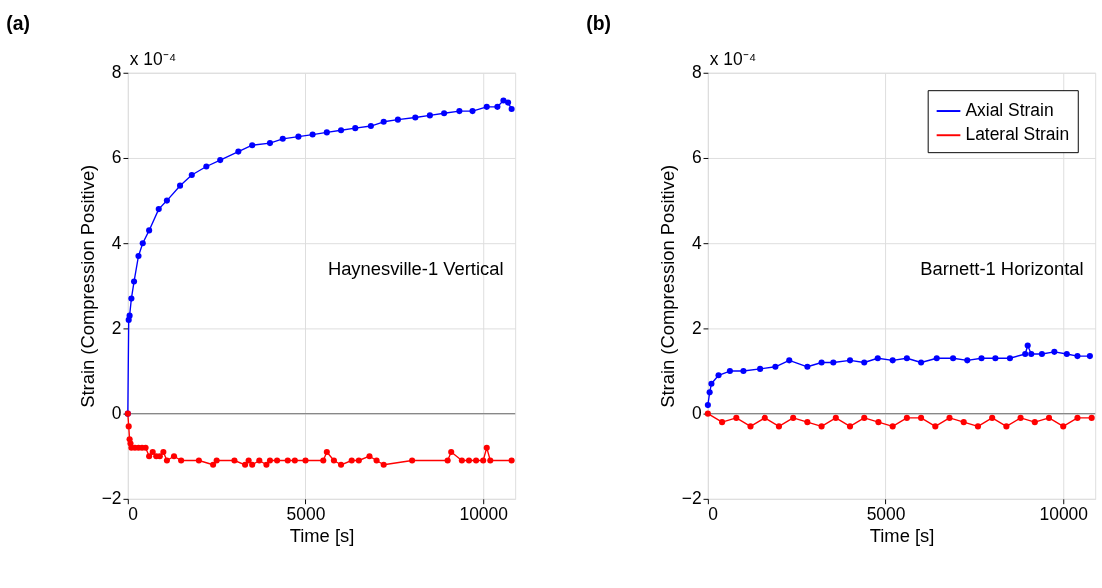 The width and height of the screenshot is (1102, 588). I want to click on annotation: Barnett-1 Horizontal, so click(1002, 268).